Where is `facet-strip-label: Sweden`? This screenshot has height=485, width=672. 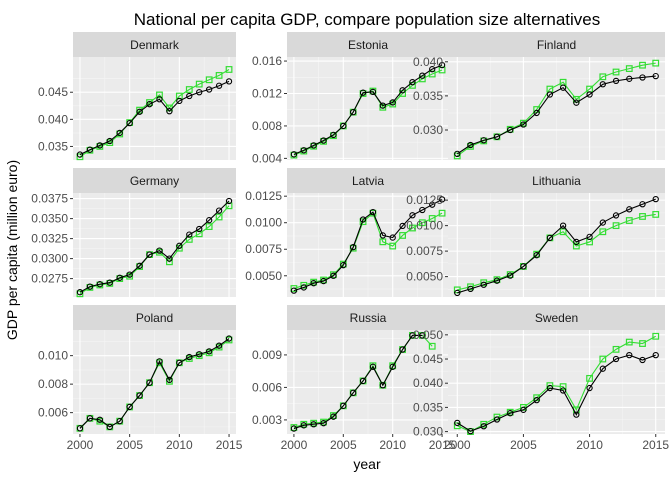
facet-strip-label: Sweden is located at coordinates (556, 318).